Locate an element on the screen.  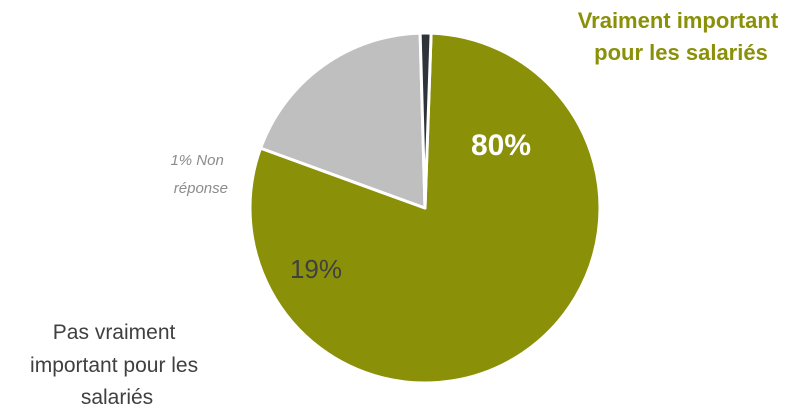
category-label-line: Vraiment important is located at coordinates (678, 20).